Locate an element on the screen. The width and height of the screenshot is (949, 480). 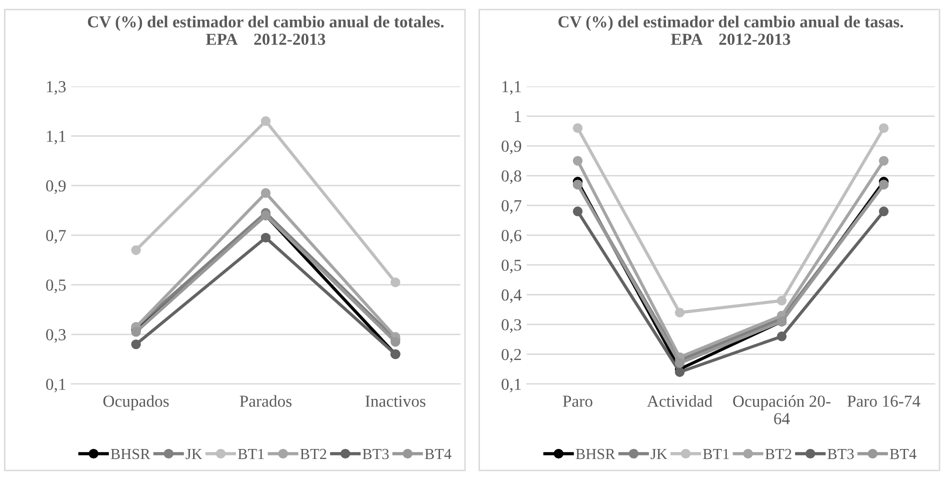
chart-title: CV (%) del estimador del cambio anual de tasas. EPA 2012-2013 is located at coordinates (731, 30).